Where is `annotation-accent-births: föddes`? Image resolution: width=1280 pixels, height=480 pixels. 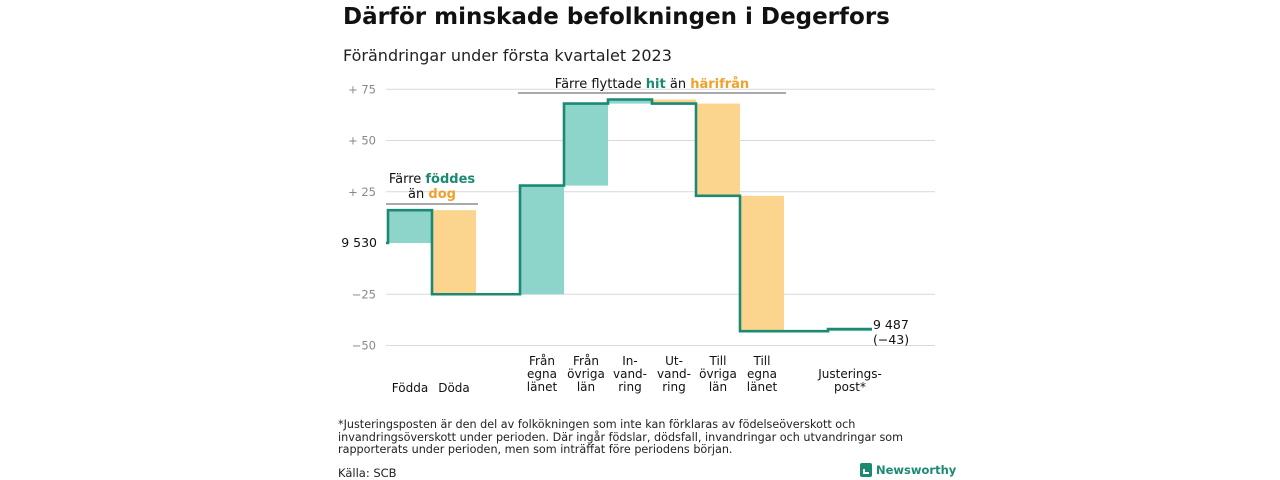
annotation-accent-births: föddes is located at coordinates (450, 179).